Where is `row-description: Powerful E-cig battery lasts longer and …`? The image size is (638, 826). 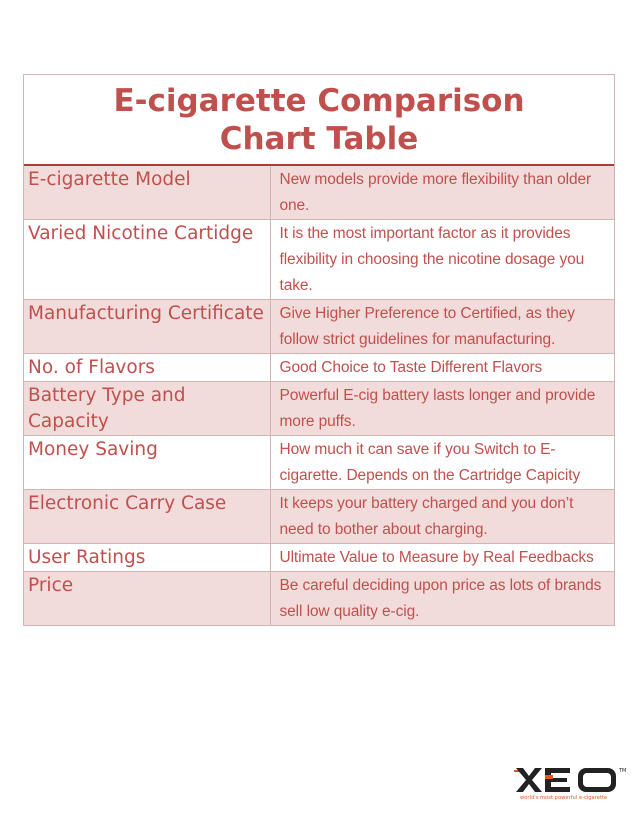
row-description: Powerful E-cig battery lasts longer and … is located at coordinates (442, 408).